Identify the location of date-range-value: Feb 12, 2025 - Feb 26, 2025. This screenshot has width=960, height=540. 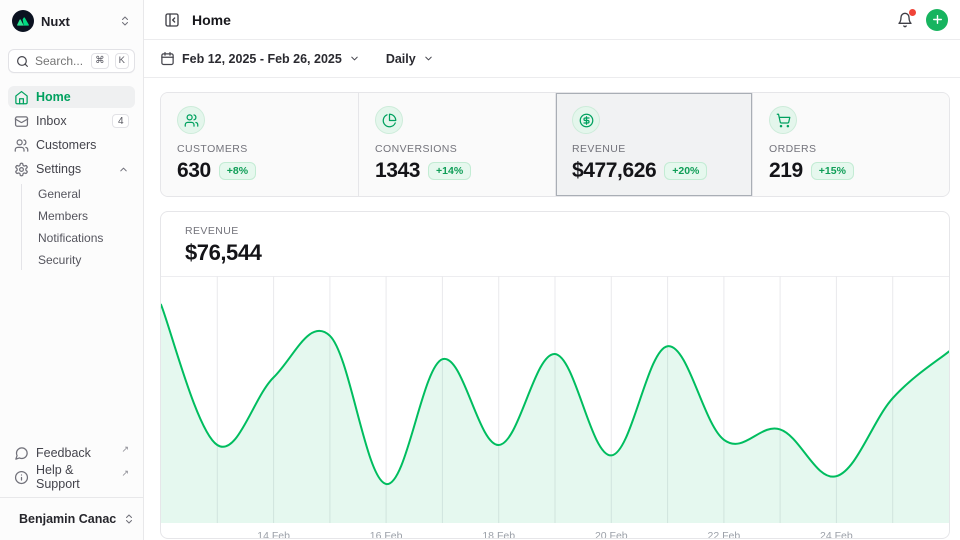
(262, 58).